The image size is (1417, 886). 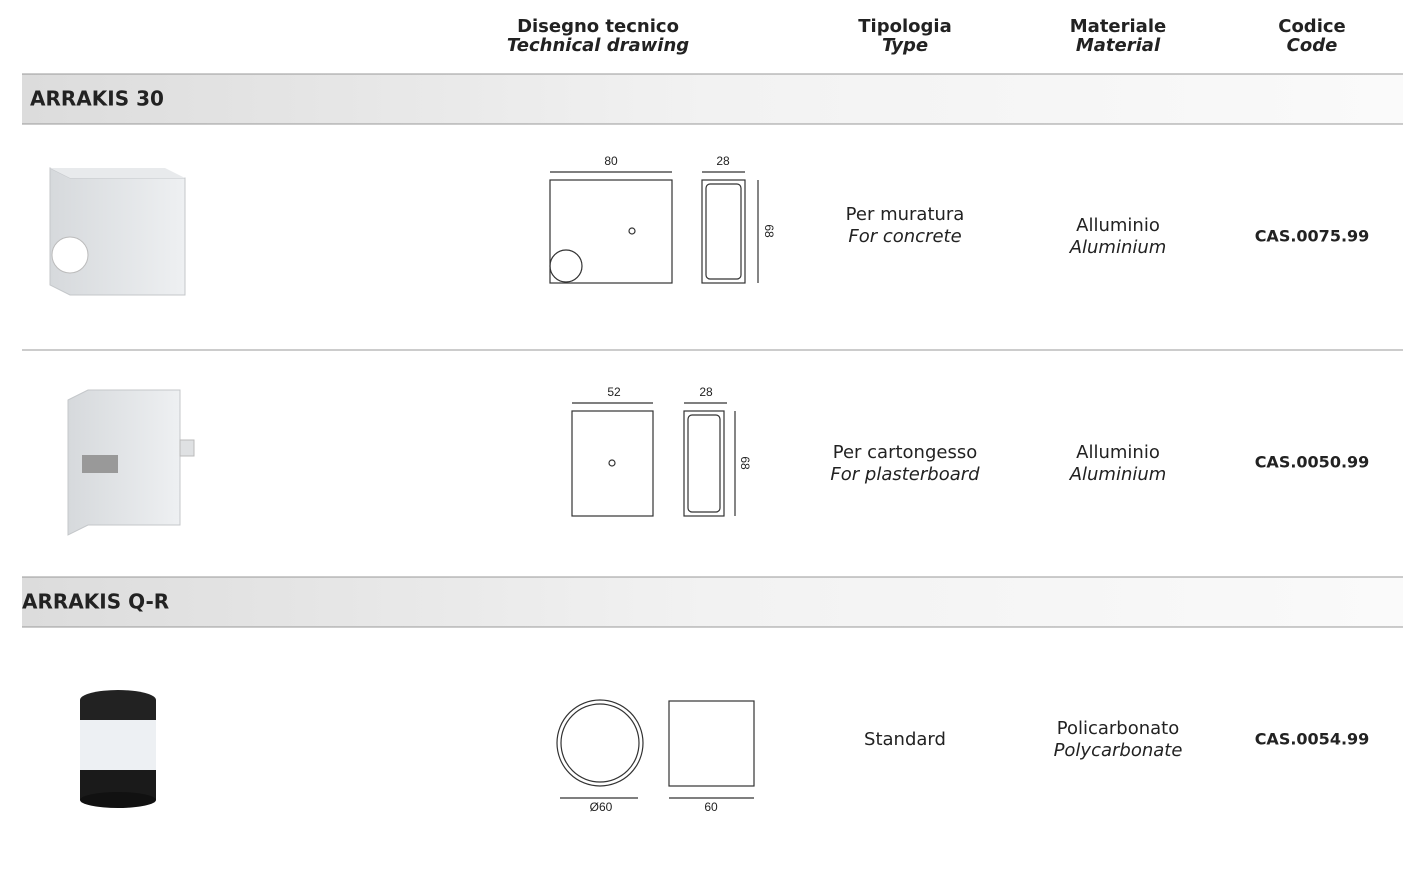 I want to click on type: Standard, so click(x=905, y=739).